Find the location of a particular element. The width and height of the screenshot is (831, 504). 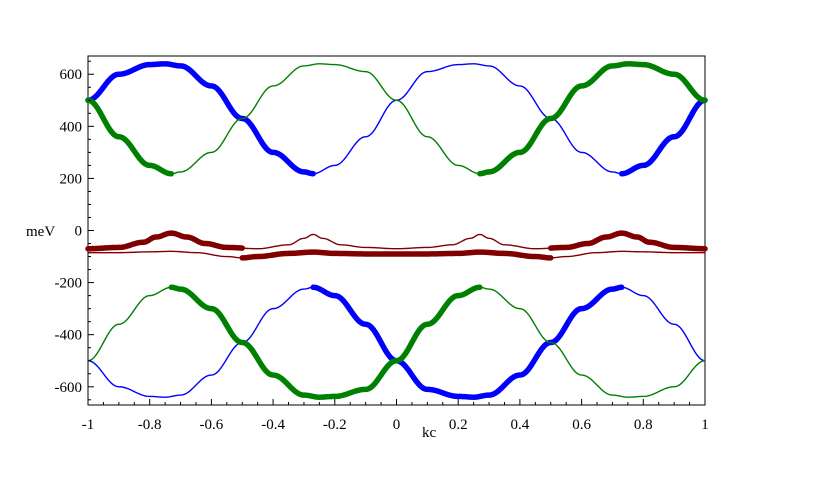

y-axis-label: meV is located at coordinates (40, 232).